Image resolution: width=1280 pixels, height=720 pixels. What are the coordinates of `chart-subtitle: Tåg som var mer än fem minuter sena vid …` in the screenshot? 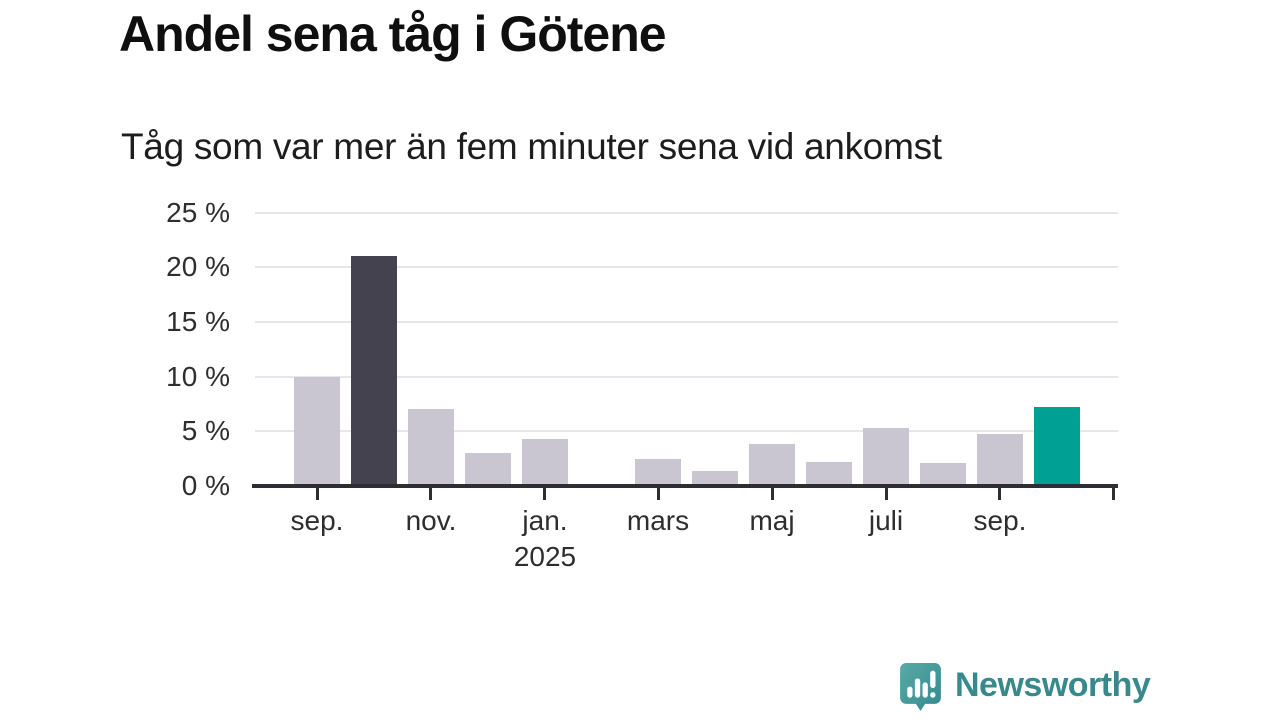 It's located at (531, 146).